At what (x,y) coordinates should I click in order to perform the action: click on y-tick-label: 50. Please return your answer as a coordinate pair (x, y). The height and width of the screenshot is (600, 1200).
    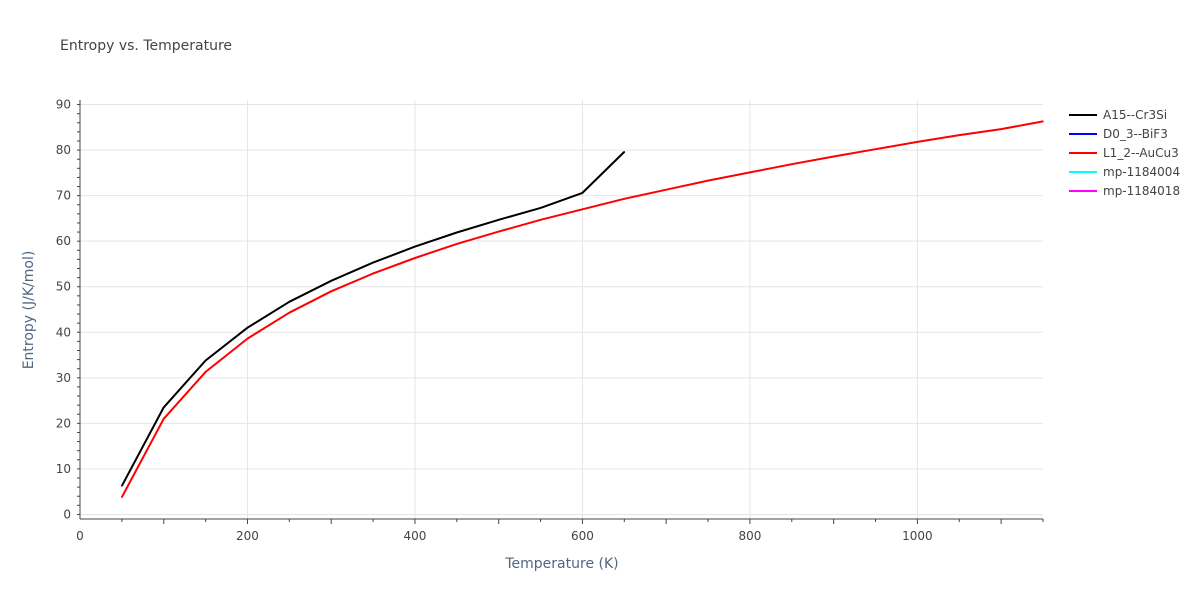
    Looking at the image, I should click on (63, 287).